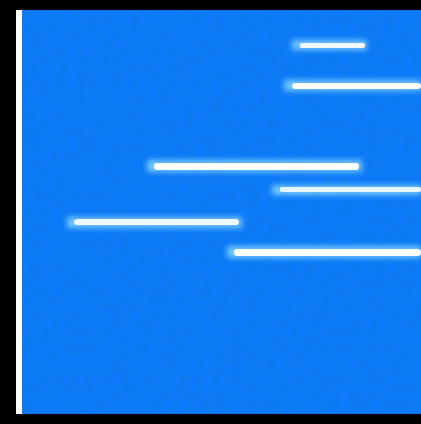 Image resolution: width=421 pixels, height=424 pixels. I want to click on left-frame-edge, so click(19, 212).